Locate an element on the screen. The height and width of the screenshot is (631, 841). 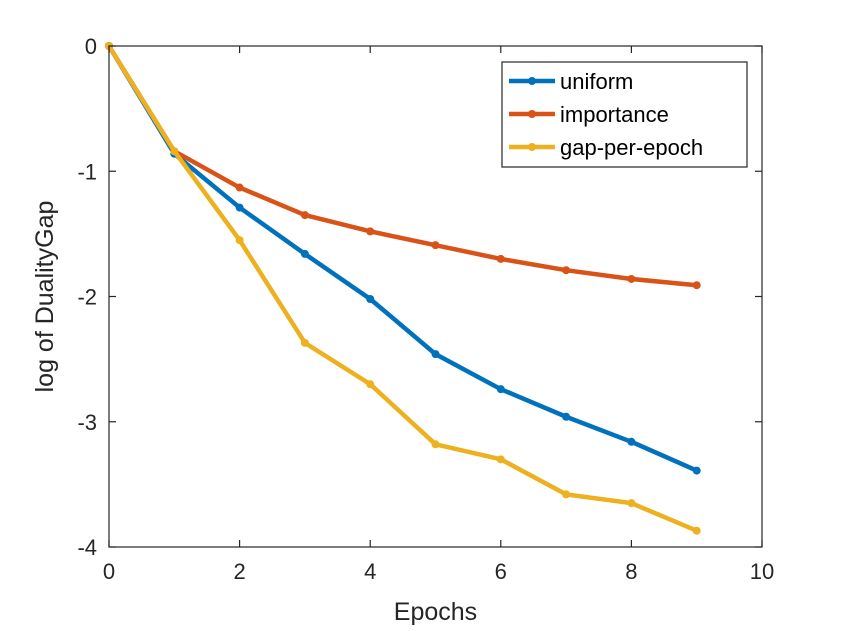
x-tick-label: 10 is located at coordinates (762, 571).